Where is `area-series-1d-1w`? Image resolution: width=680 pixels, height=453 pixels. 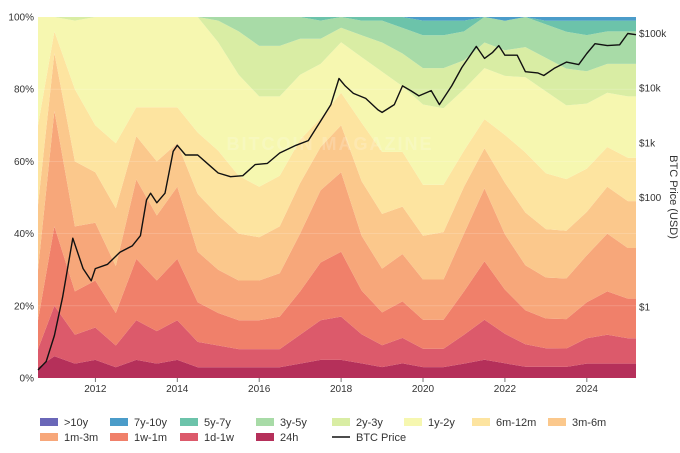
area-series-1d-1w is located at coordinates (337, 336).